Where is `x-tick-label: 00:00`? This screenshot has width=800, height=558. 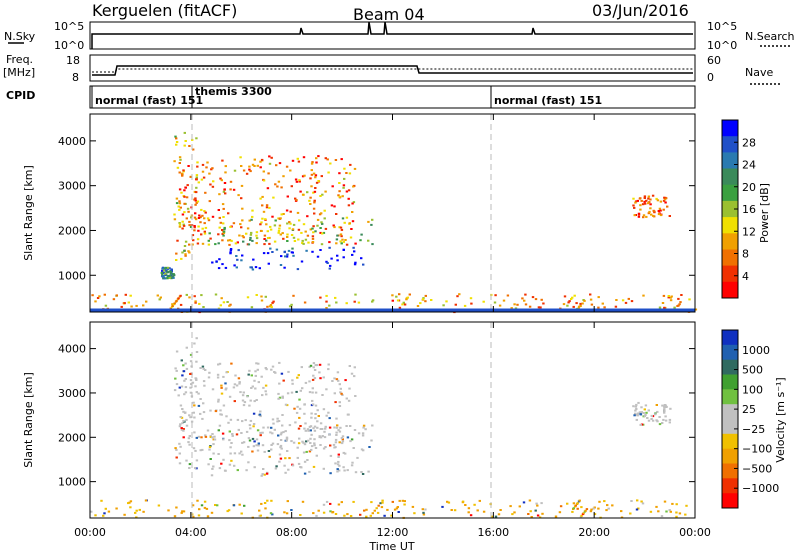 x-tick-label: 00:00 is located at coordinates (695, 532).